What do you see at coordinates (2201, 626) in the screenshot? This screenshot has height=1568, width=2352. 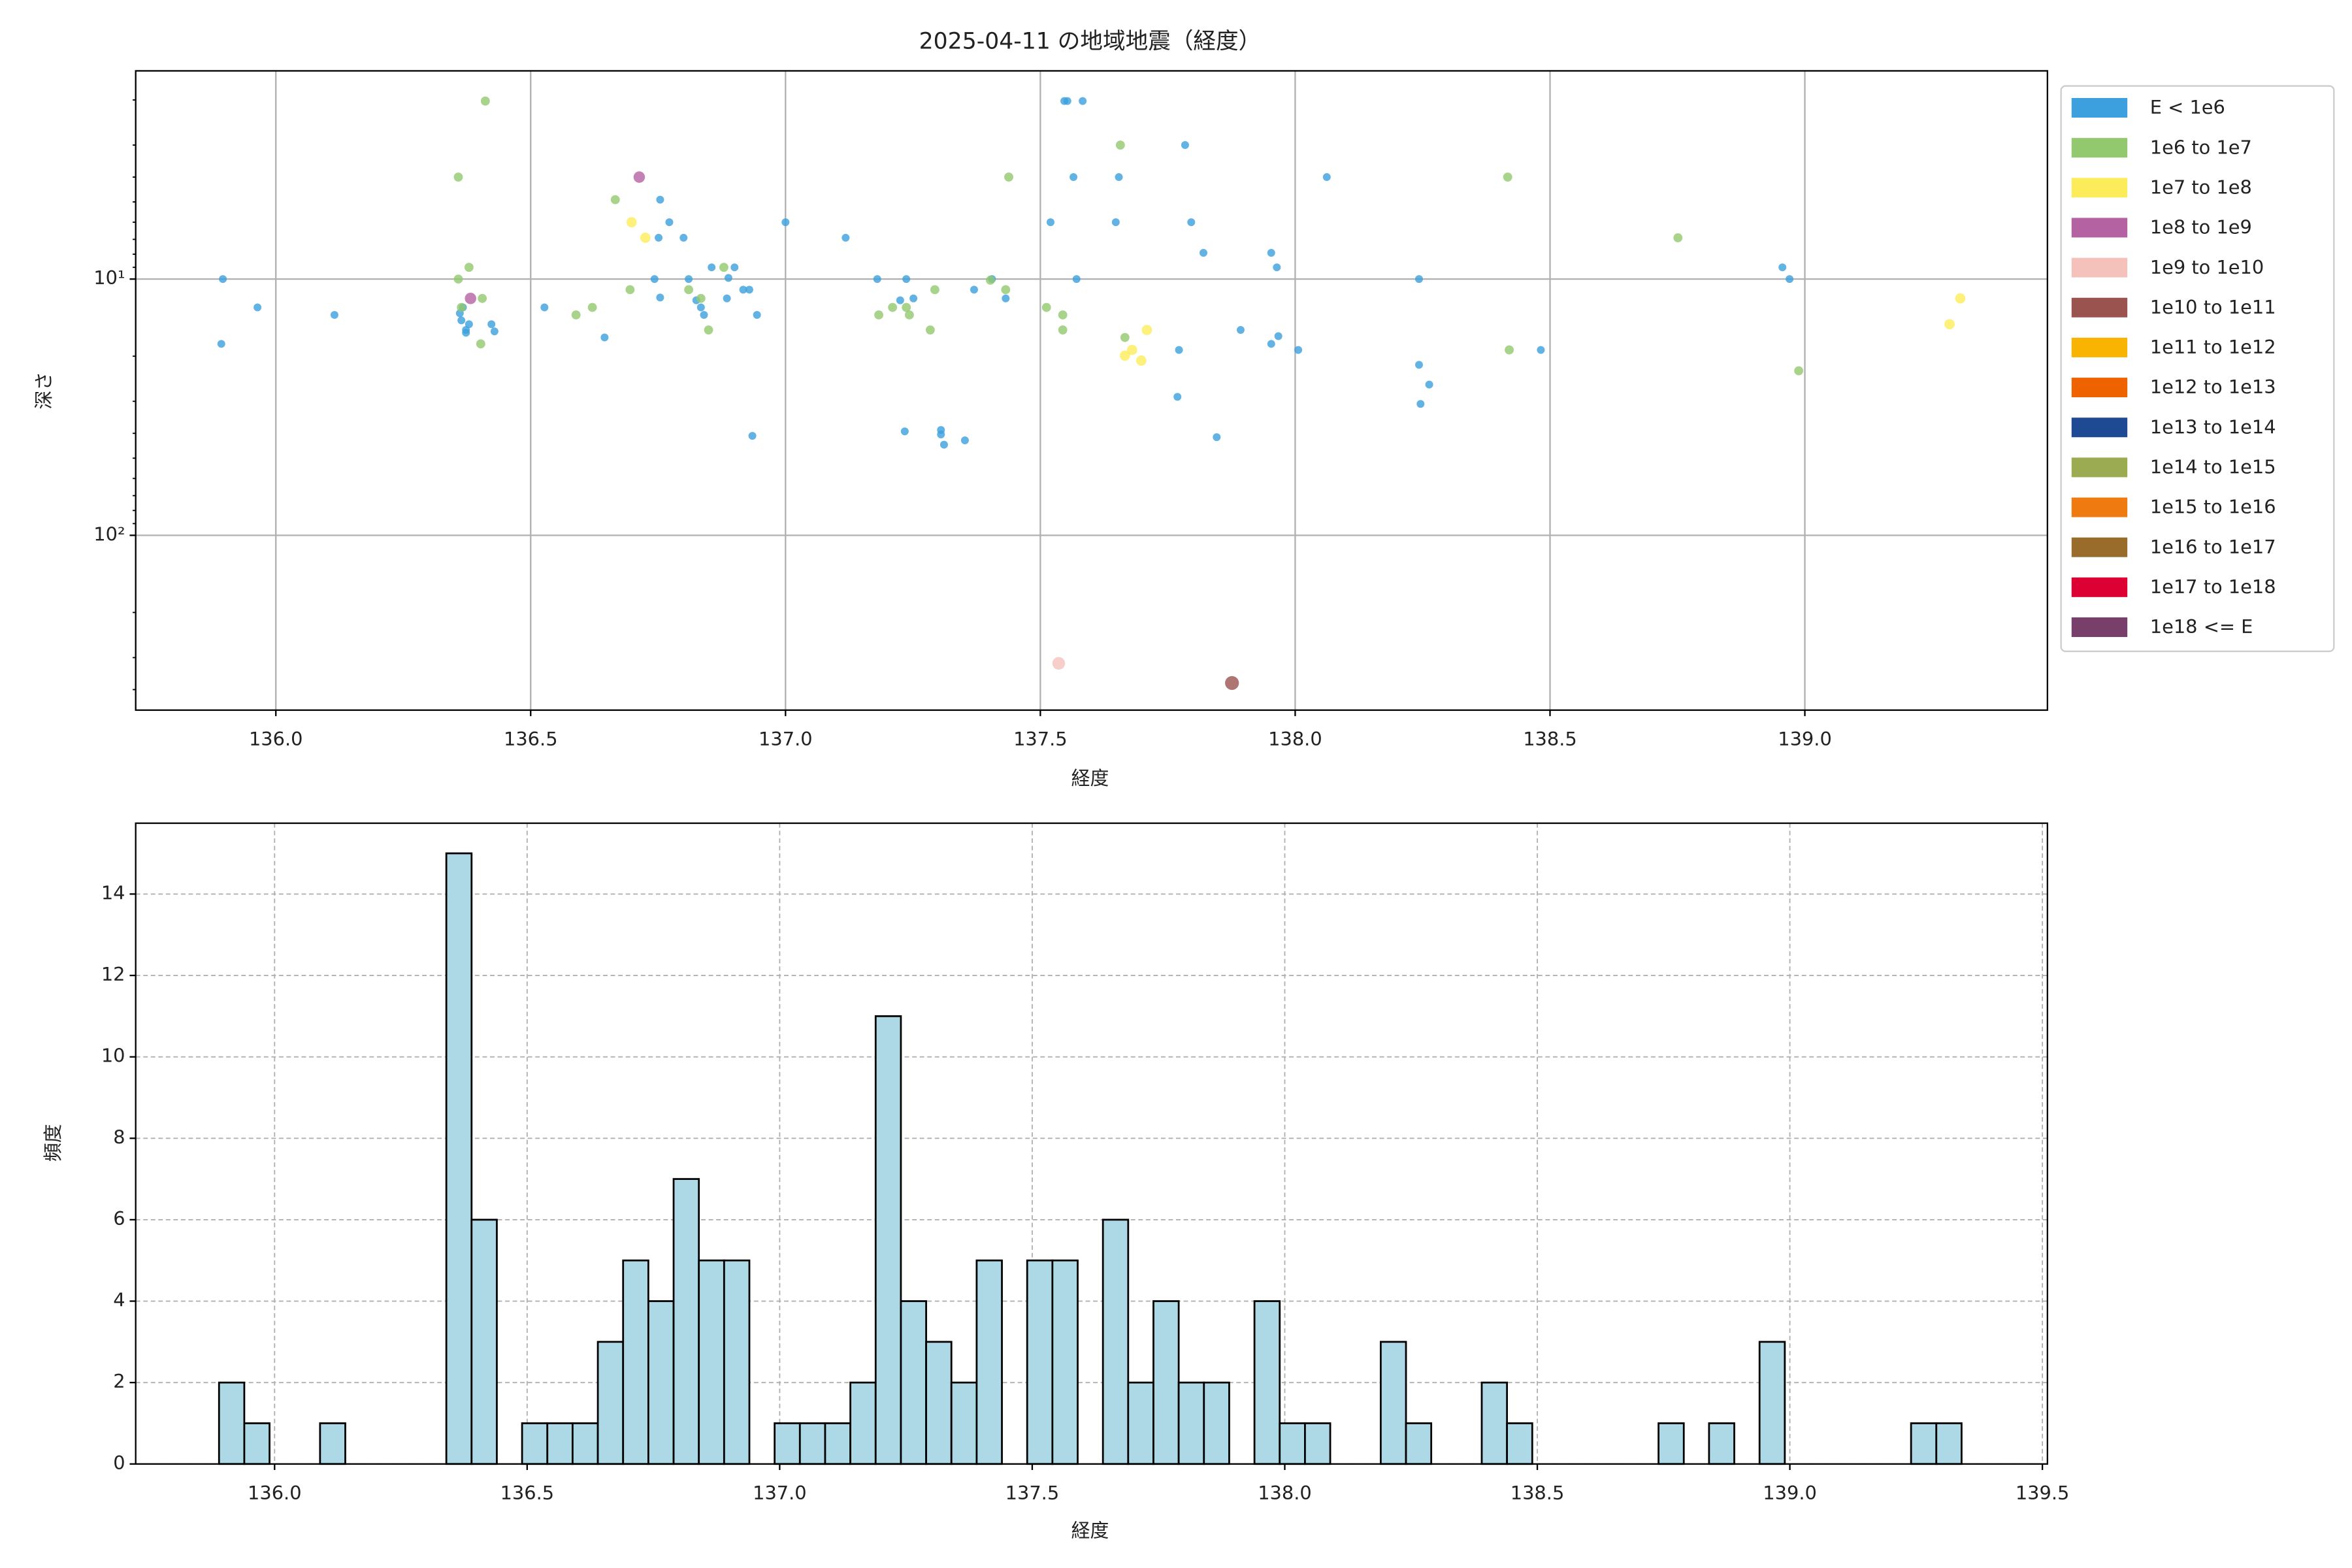 I see `legend-label: 1e18 <= E` at bounding box center [2201, 626].